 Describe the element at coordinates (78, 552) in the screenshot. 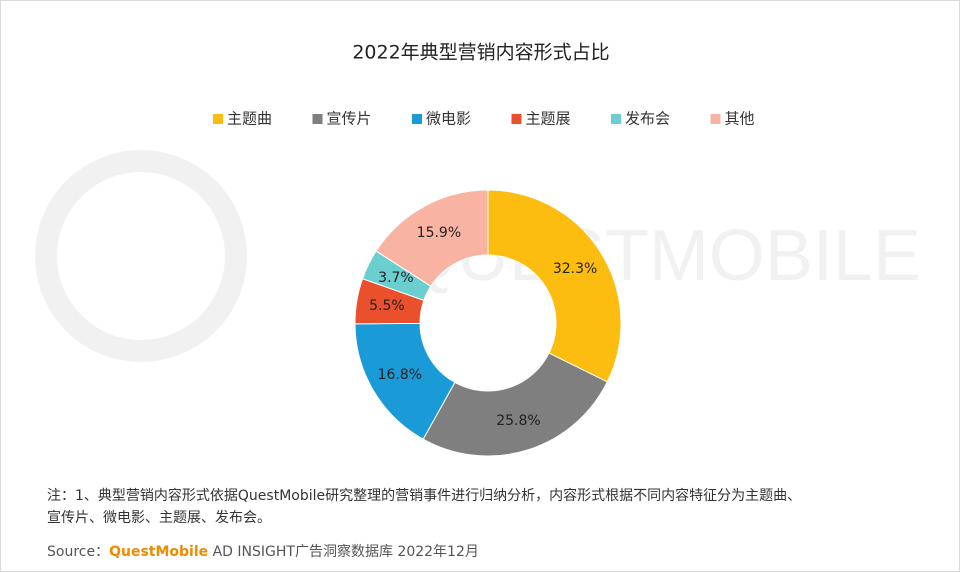

I see `source-label: Source：` at that location.